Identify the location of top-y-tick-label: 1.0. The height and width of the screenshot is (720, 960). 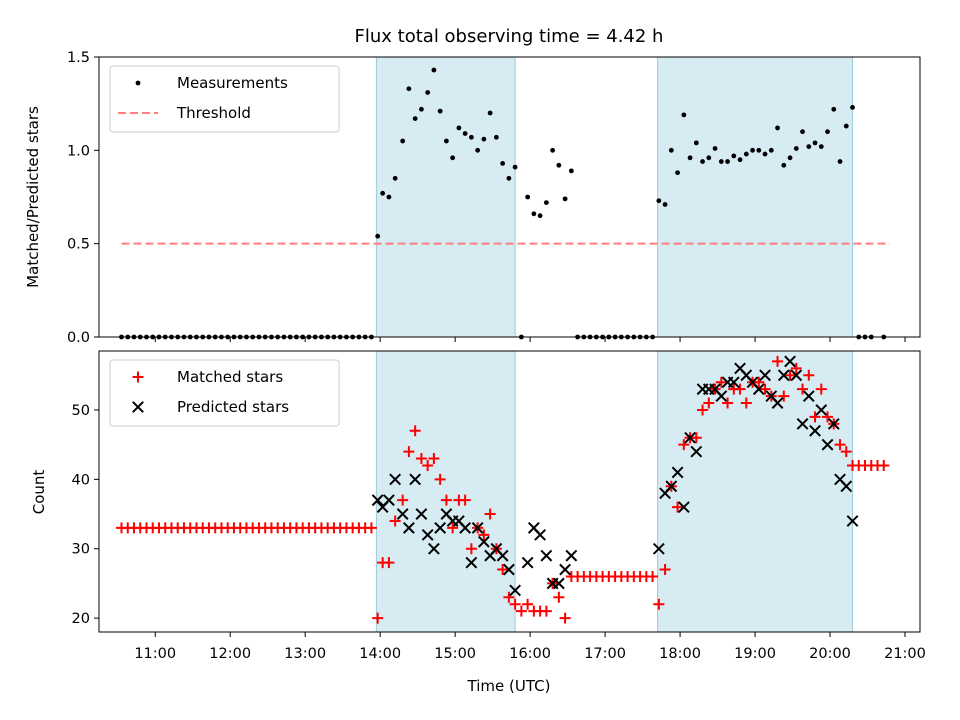
(78, 151).